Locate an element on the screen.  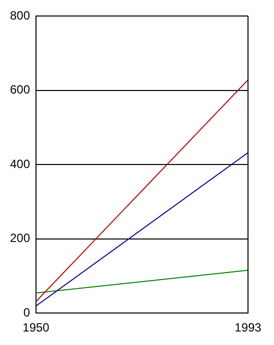
y-tick-label: 200 is located at coordinates (20, 238).